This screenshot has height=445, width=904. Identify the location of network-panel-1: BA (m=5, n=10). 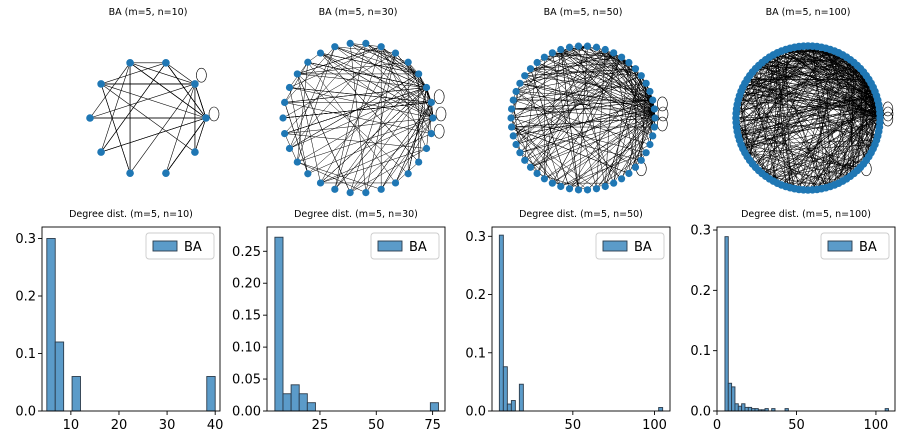
(153, 92).